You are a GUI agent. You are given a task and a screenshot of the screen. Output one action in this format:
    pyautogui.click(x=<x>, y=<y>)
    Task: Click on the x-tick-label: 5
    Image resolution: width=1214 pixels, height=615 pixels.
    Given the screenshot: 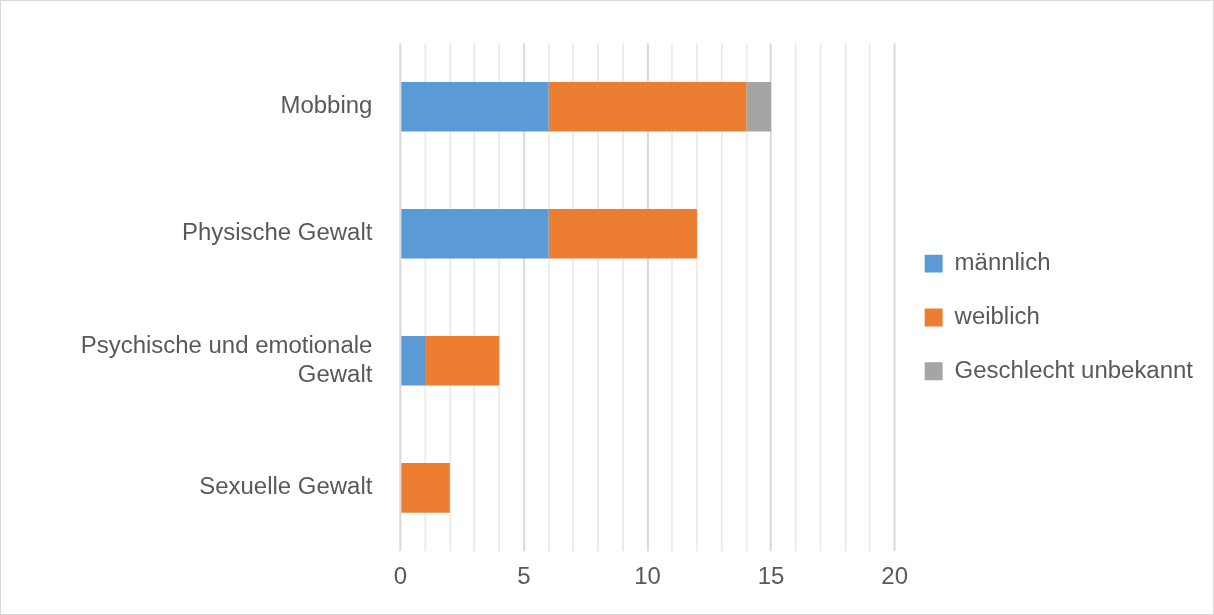 What is the action you would take?
    pyautogui.click(x=524, y=576)
    